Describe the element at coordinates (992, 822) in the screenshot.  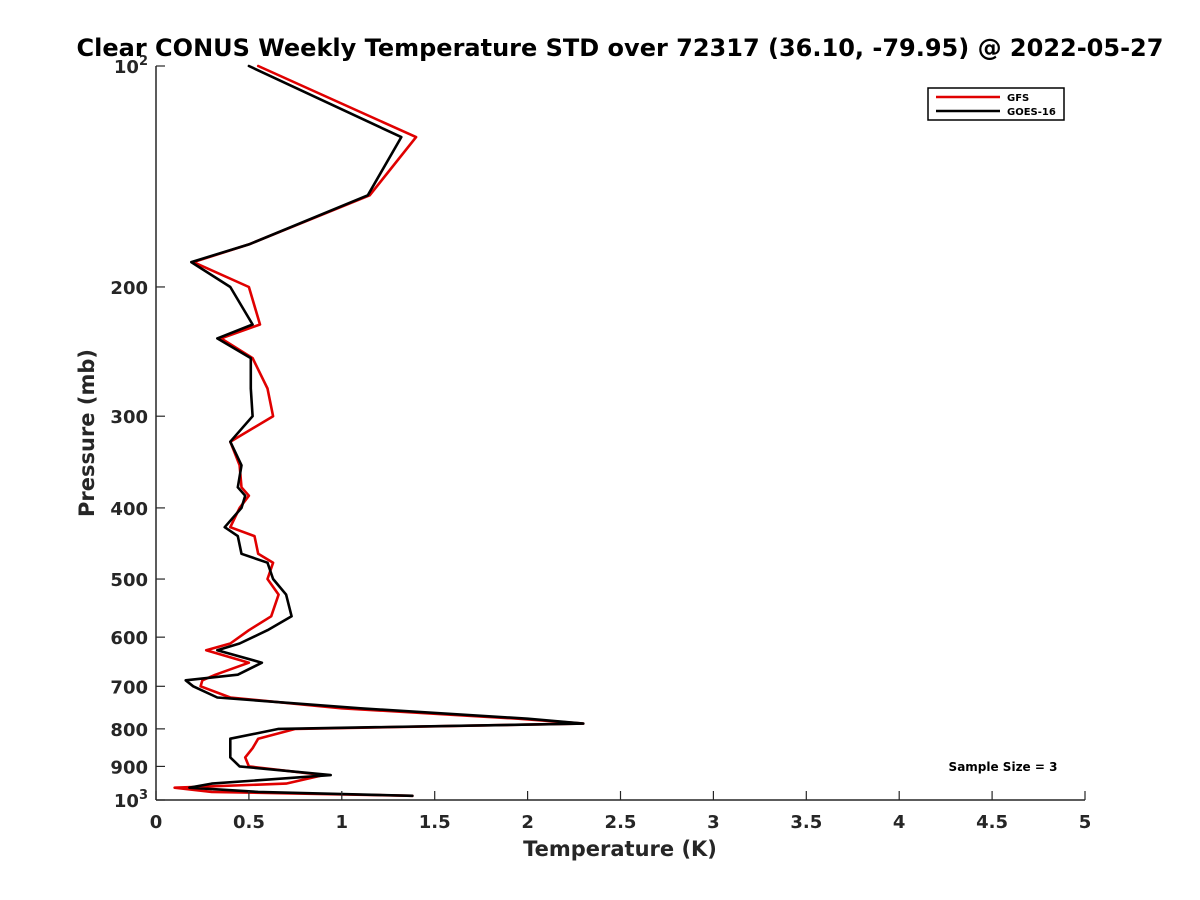
I see `x-tick-label: 4.5` at that location.